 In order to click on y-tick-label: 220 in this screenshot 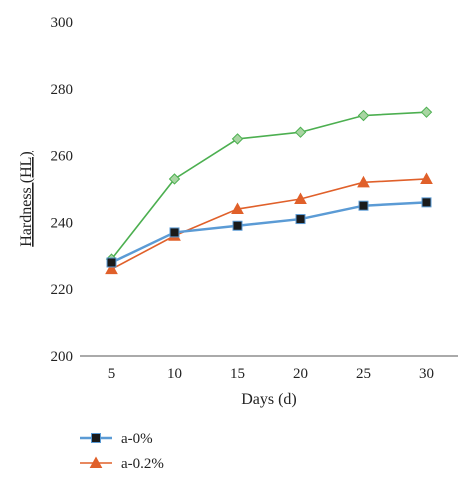, I will do `click(62, 290)`.